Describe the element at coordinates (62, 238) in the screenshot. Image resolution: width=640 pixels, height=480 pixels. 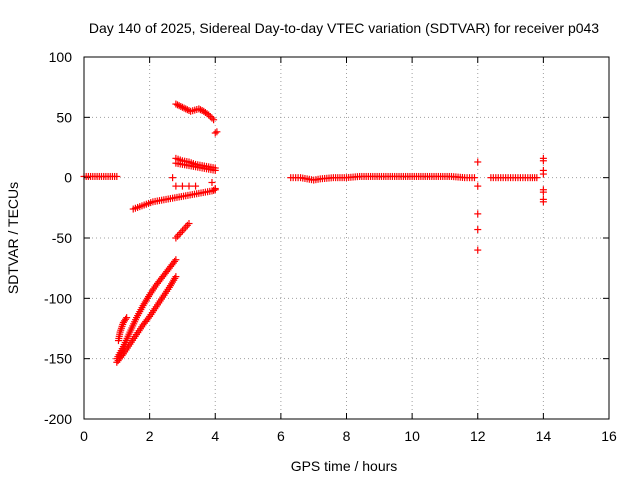
I see `y-tick-label: -50` at that location.